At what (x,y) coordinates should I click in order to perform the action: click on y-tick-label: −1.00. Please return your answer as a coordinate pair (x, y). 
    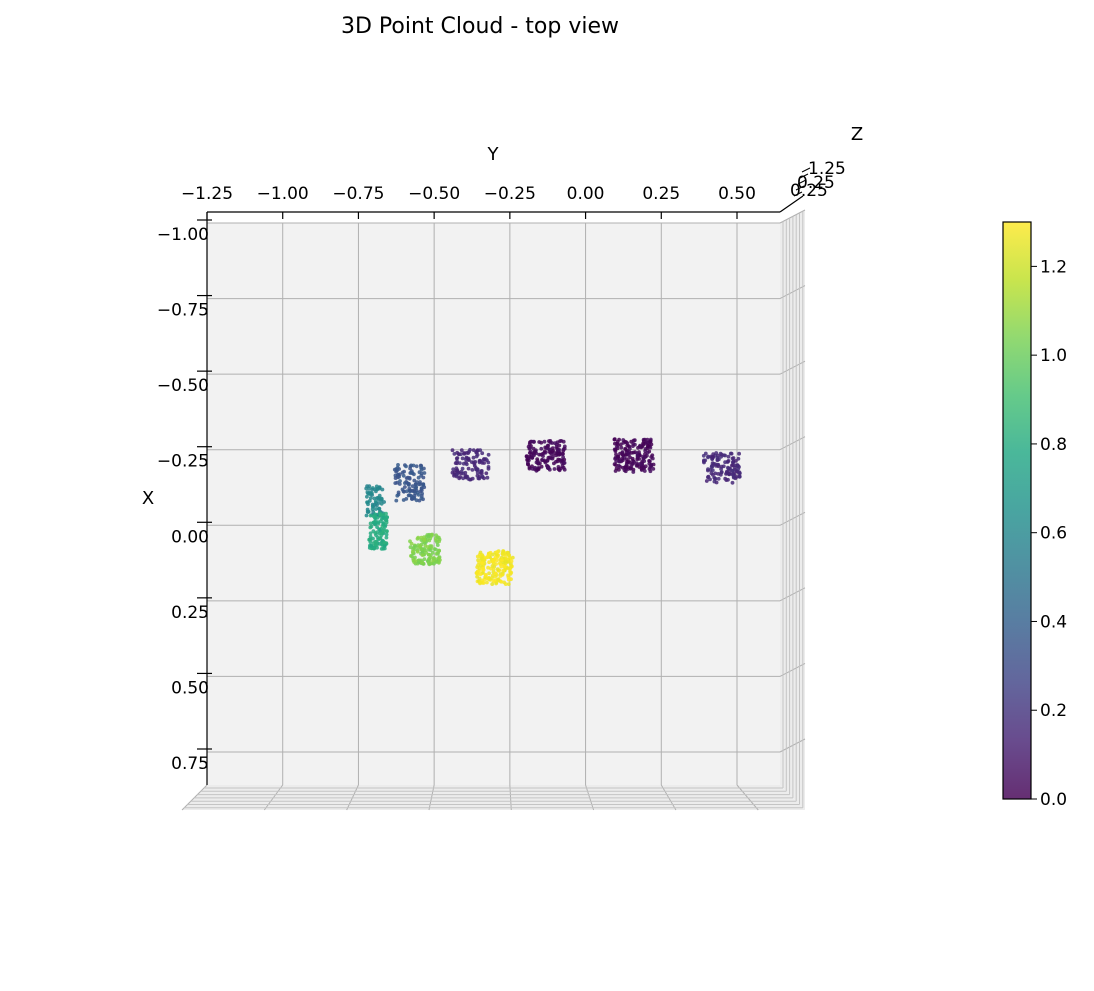
    Looking at the image, I should click on (283, 194).